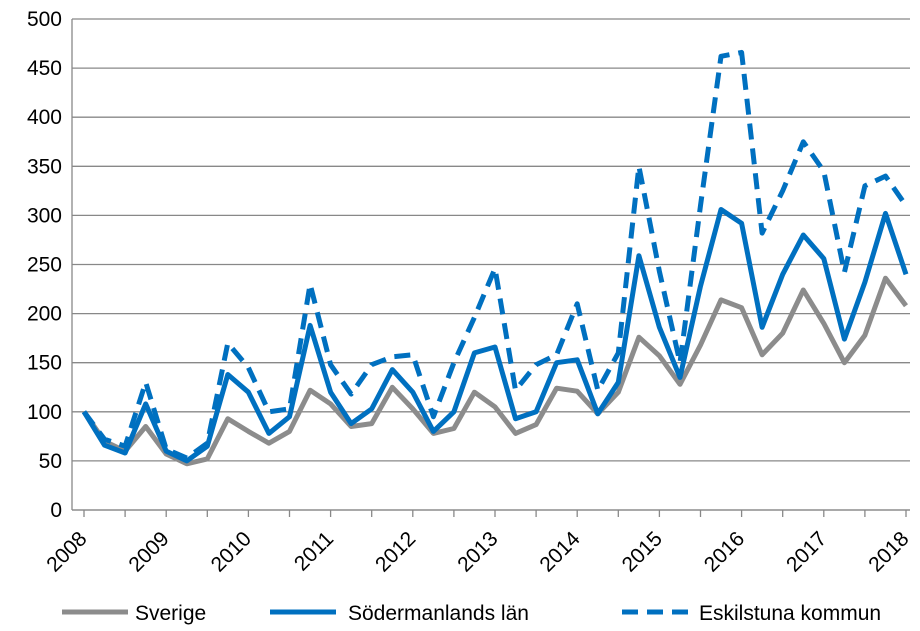 Image resolution: width=920 pixels, height=631 pixels. What do you see at coordinates (44, 314) in the screenshot?
I see `y-tick-label: 200` at bounding box center [44, 314].